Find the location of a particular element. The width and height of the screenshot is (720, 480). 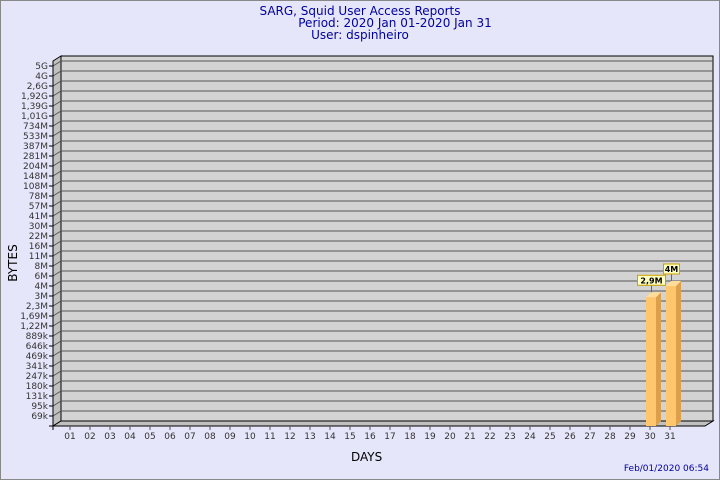

chart-title: SARG, Squid User Access Reports is located at coordinates (360, 11).